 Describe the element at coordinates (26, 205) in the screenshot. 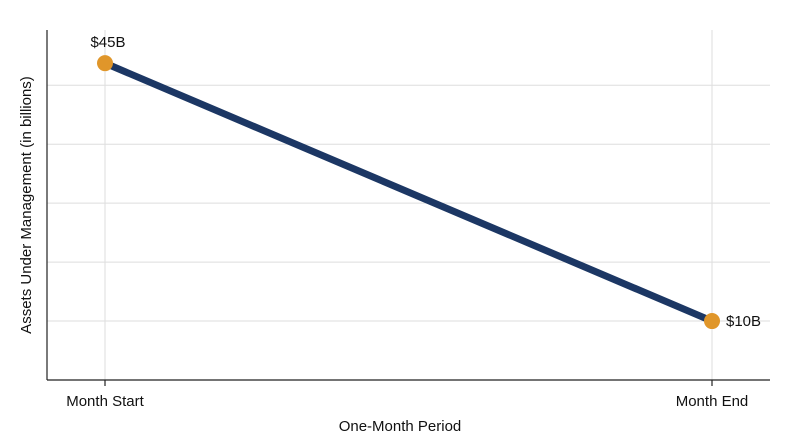

I see `y-axis-title: Assets Under Management (in billions)` at that location.